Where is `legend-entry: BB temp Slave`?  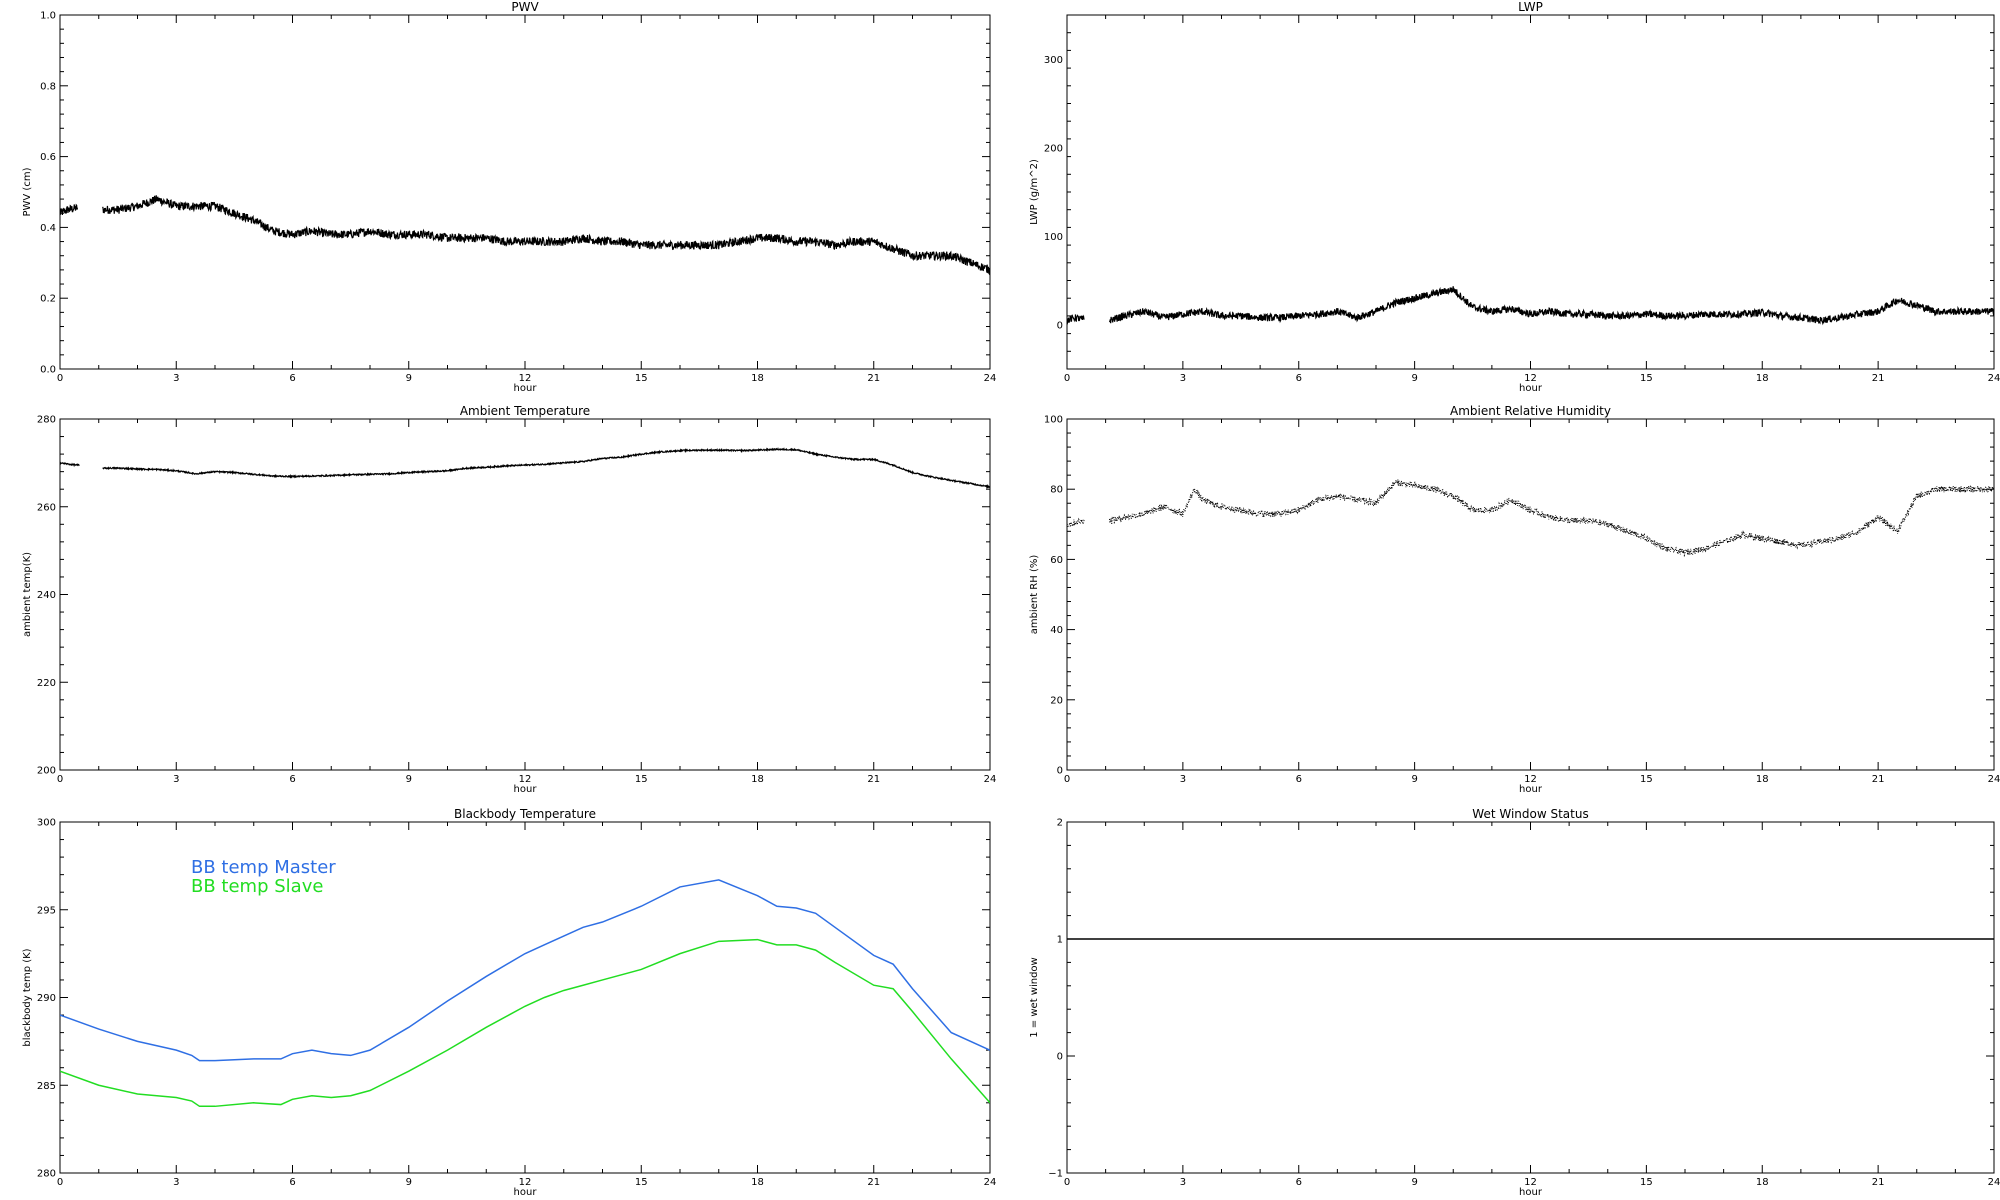 legend-entry: BB temp Slave is located at coordinates (257, 886).